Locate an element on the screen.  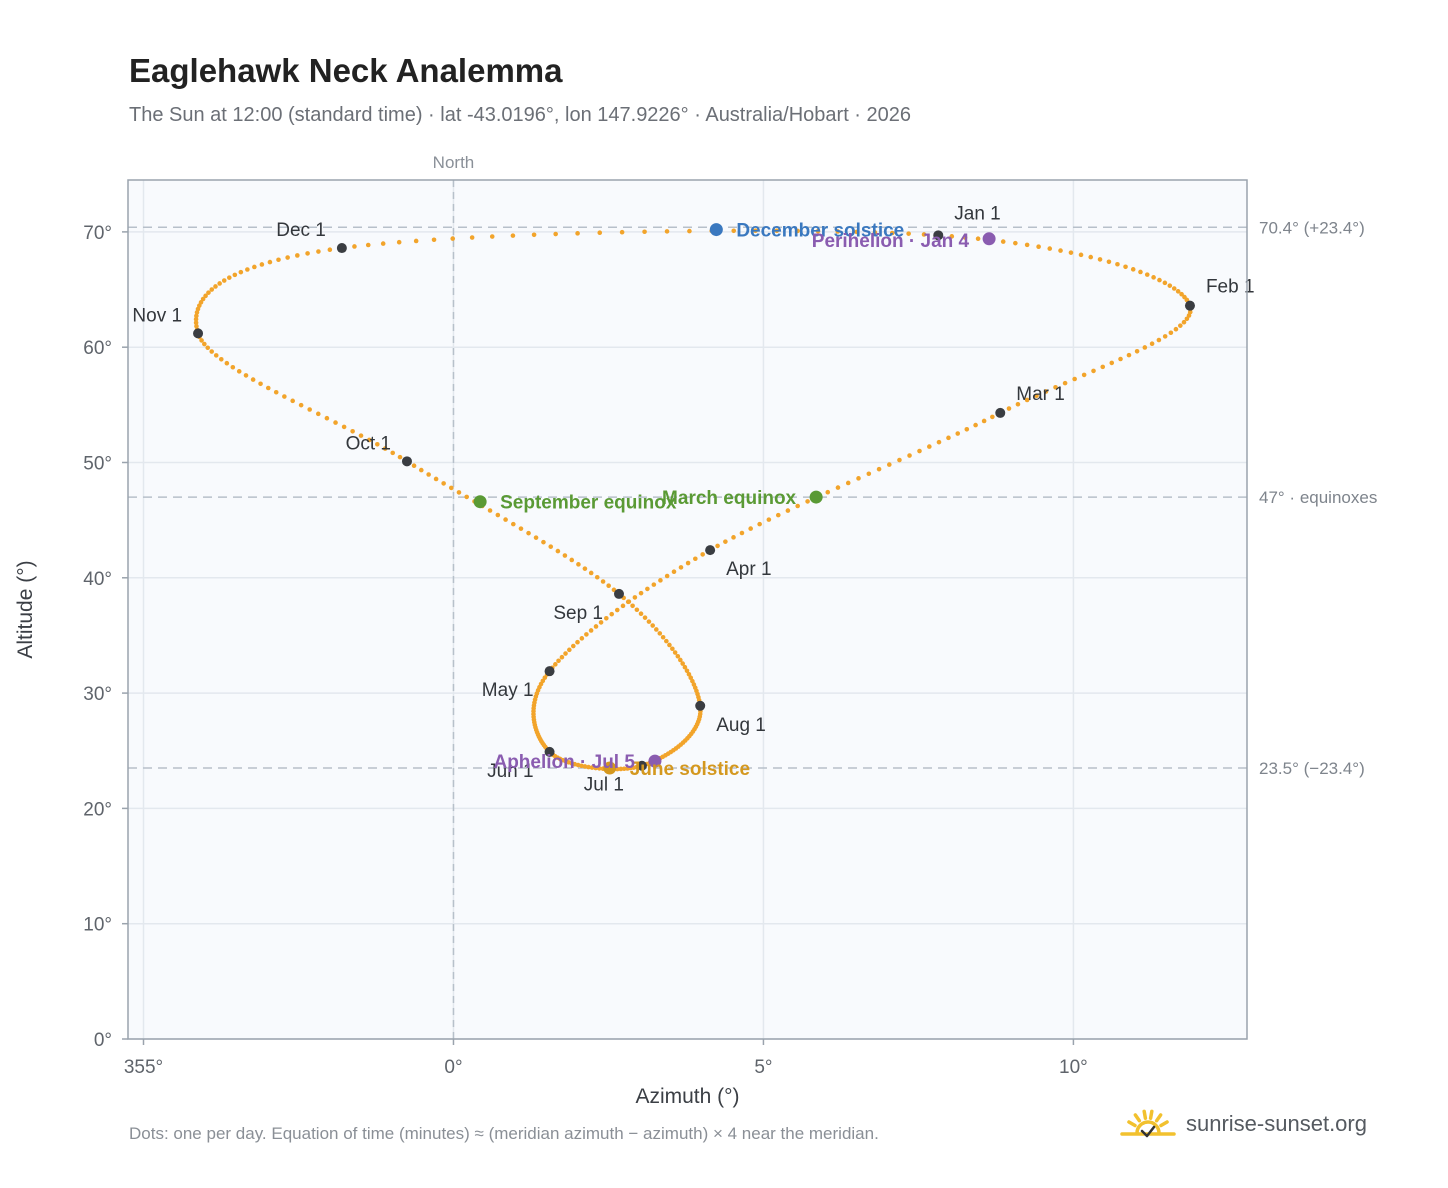
month-label: Aug 1 is located at coordinates (741, 725).